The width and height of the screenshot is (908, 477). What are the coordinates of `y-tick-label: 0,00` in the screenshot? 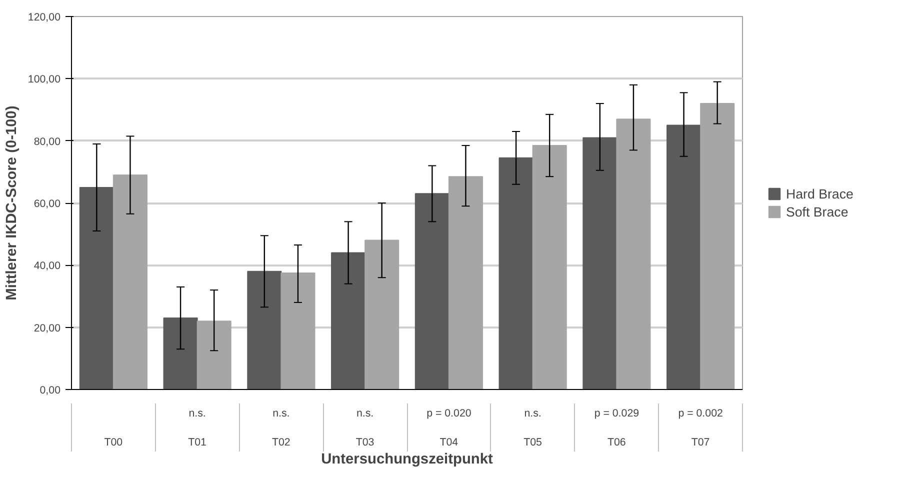 It's located at (50, 390).